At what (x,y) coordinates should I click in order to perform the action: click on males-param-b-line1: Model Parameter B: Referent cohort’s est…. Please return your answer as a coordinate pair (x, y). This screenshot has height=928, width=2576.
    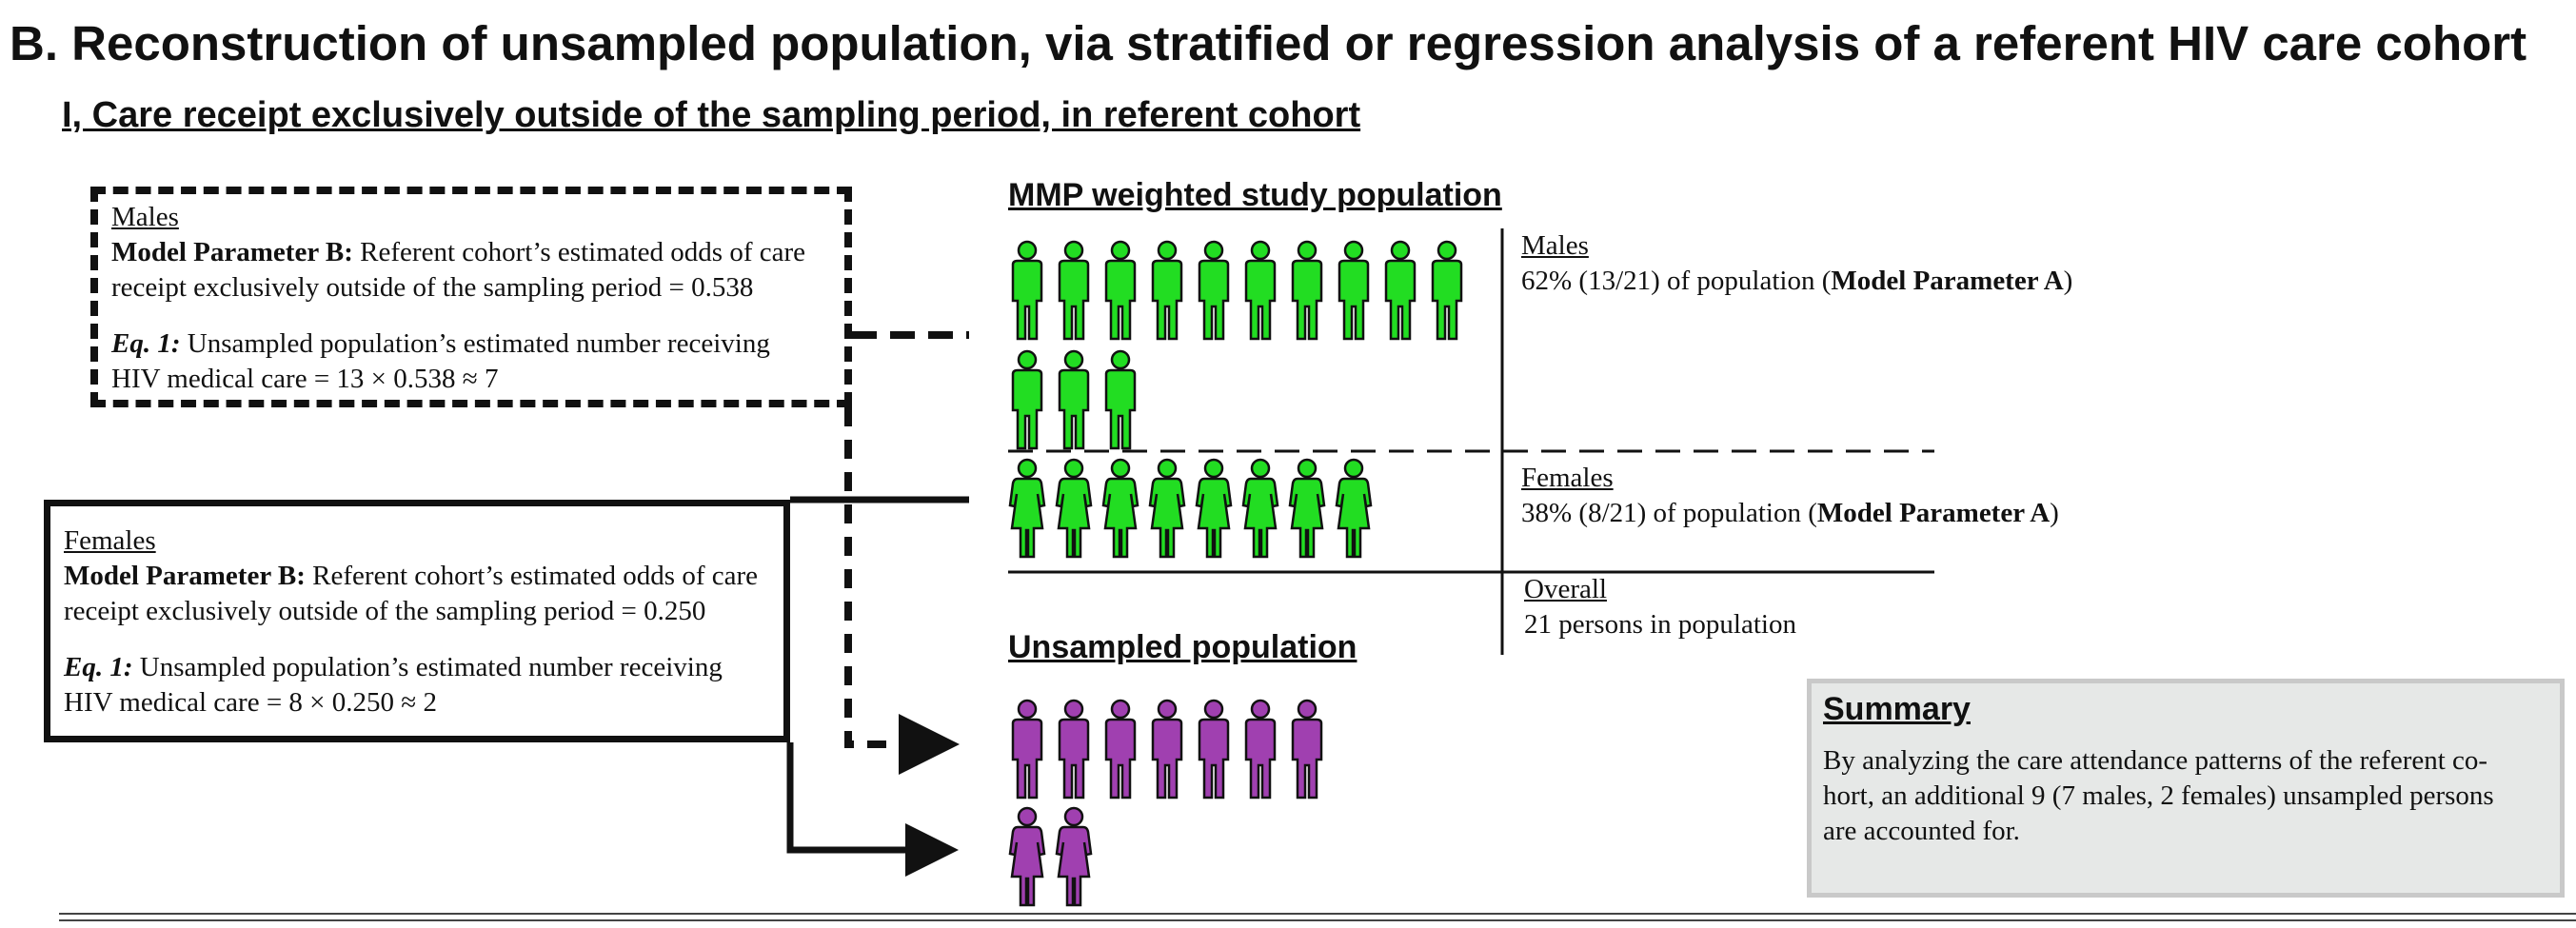
    Looking at the image, I should click on (477, 252).